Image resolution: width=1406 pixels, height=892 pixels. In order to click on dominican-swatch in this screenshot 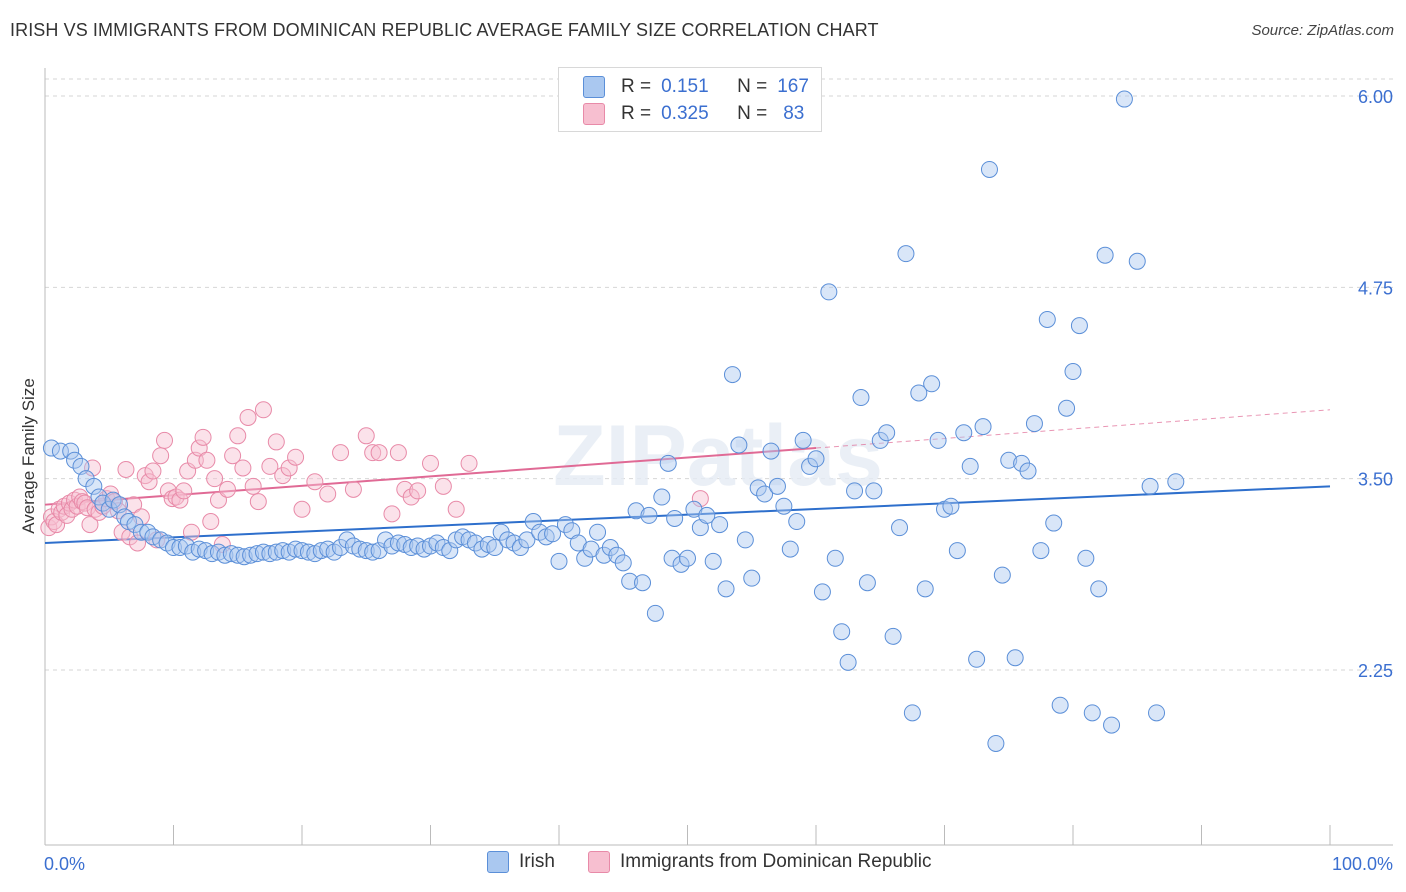, I will do `click(599, 862)`.